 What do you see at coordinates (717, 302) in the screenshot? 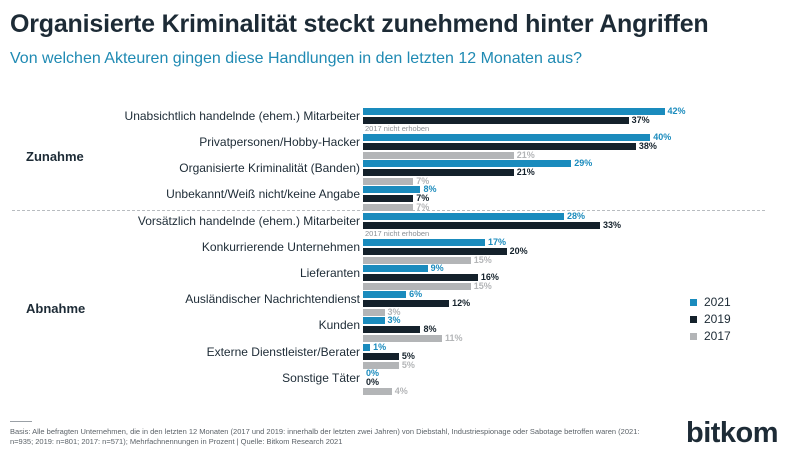
I see `legend-label-2021: 2021` at bounding box center [717, 302].